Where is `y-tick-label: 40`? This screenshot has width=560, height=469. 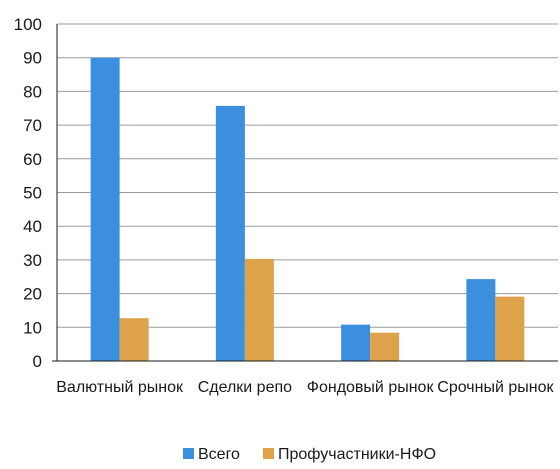
y-tick-label: 40 is located at coordinates (32, 226).